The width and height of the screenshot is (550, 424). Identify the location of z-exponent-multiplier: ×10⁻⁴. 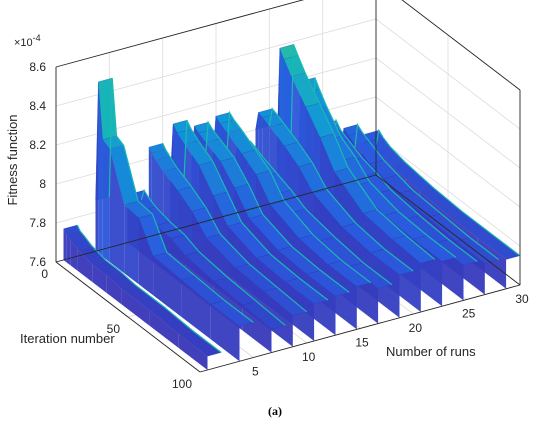
(27, 41).